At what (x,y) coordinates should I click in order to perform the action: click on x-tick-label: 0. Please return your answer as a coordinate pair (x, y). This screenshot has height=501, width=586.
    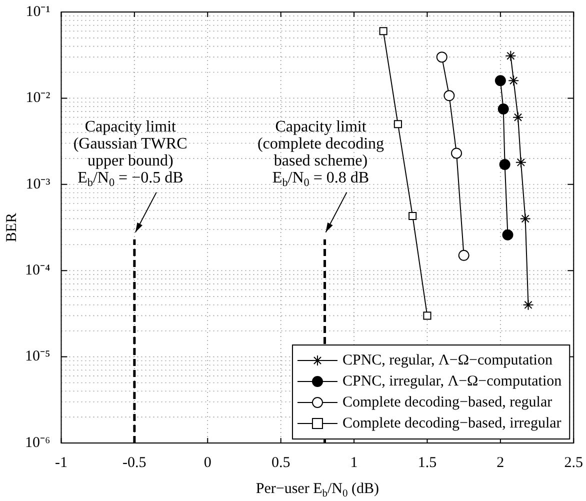
    Looking at the image, I should click on (208, 462).